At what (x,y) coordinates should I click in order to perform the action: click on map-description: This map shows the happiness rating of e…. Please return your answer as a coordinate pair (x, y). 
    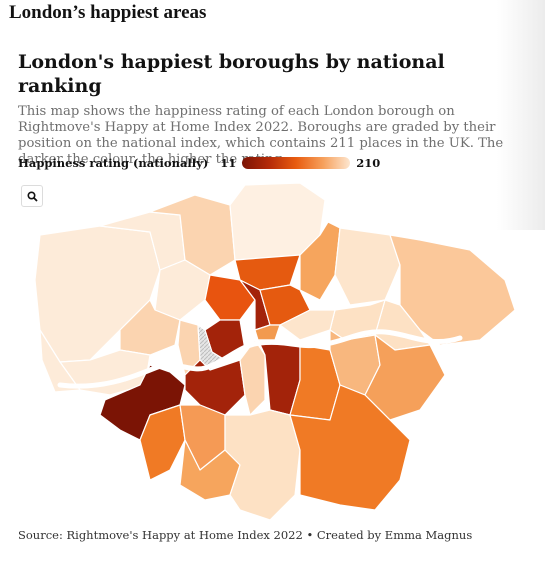
    Looking at the image, I should click on (261, 135).